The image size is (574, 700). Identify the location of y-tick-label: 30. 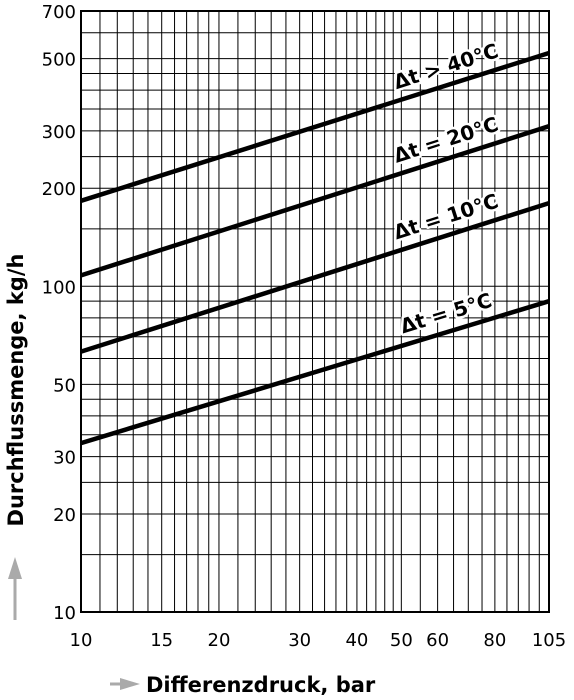
(64, 458).